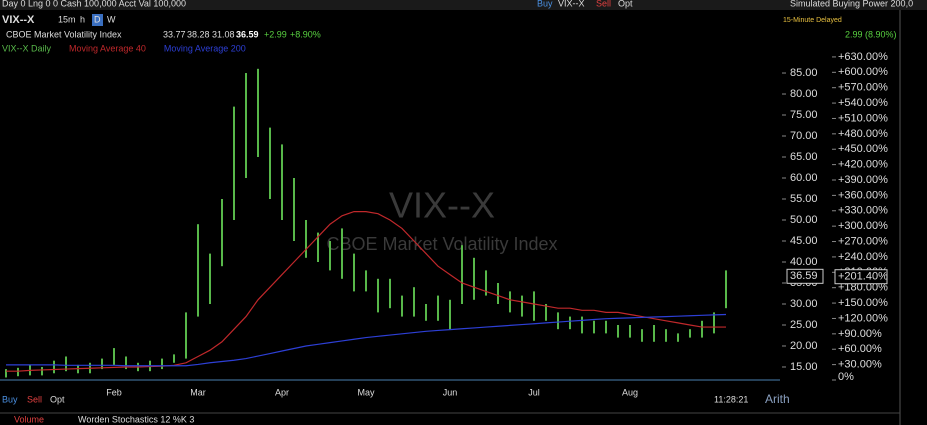 The width and height of the screenshot is (927, 425). Describe the element at coordinates (136, 419) in the screenshot. I see `stochastics-pane: Worden Stochastics 12 %K 3` at that location.